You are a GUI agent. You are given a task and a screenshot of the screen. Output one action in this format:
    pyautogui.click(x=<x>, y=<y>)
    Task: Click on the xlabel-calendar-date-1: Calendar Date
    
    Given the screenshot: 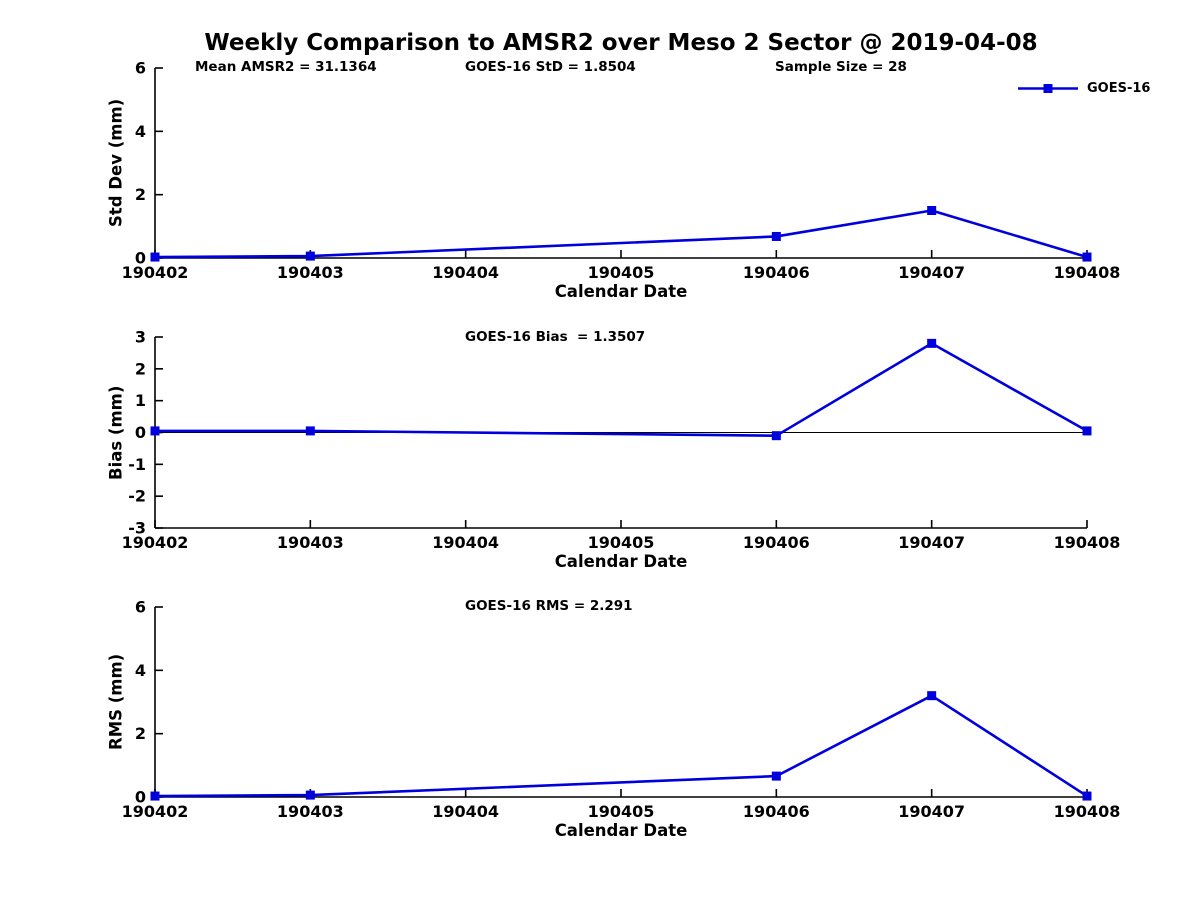 What is the action you would take?
    pyautogui.click(x=621, y=291)
    